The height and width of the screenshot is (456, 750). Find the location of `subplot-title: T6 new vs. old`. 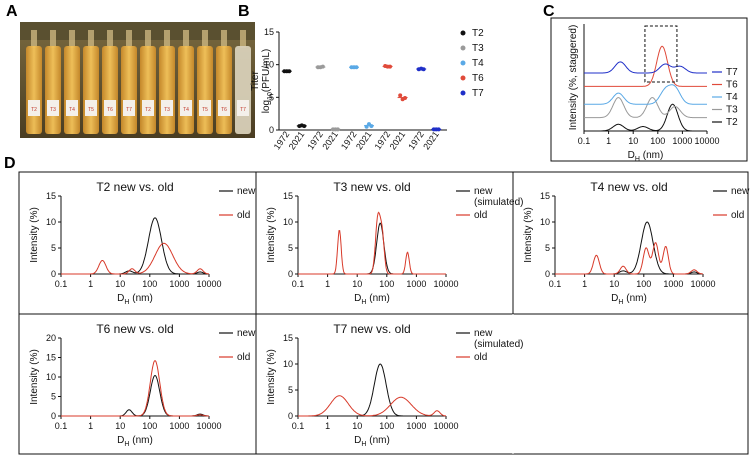

subplot-title: T6 new vs. old is located at coordinates (134, 329).